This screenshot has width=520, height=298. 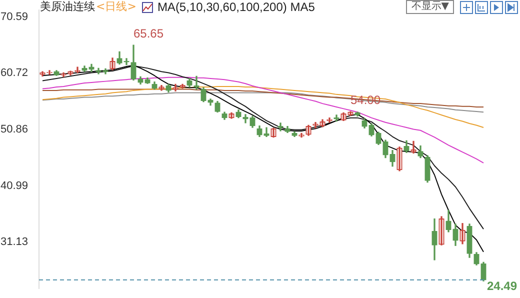 What do you see at coordinates (14, 186) in the screenshot?
I see `y-tick-label: 40.99` at bounding box center [14, 186].